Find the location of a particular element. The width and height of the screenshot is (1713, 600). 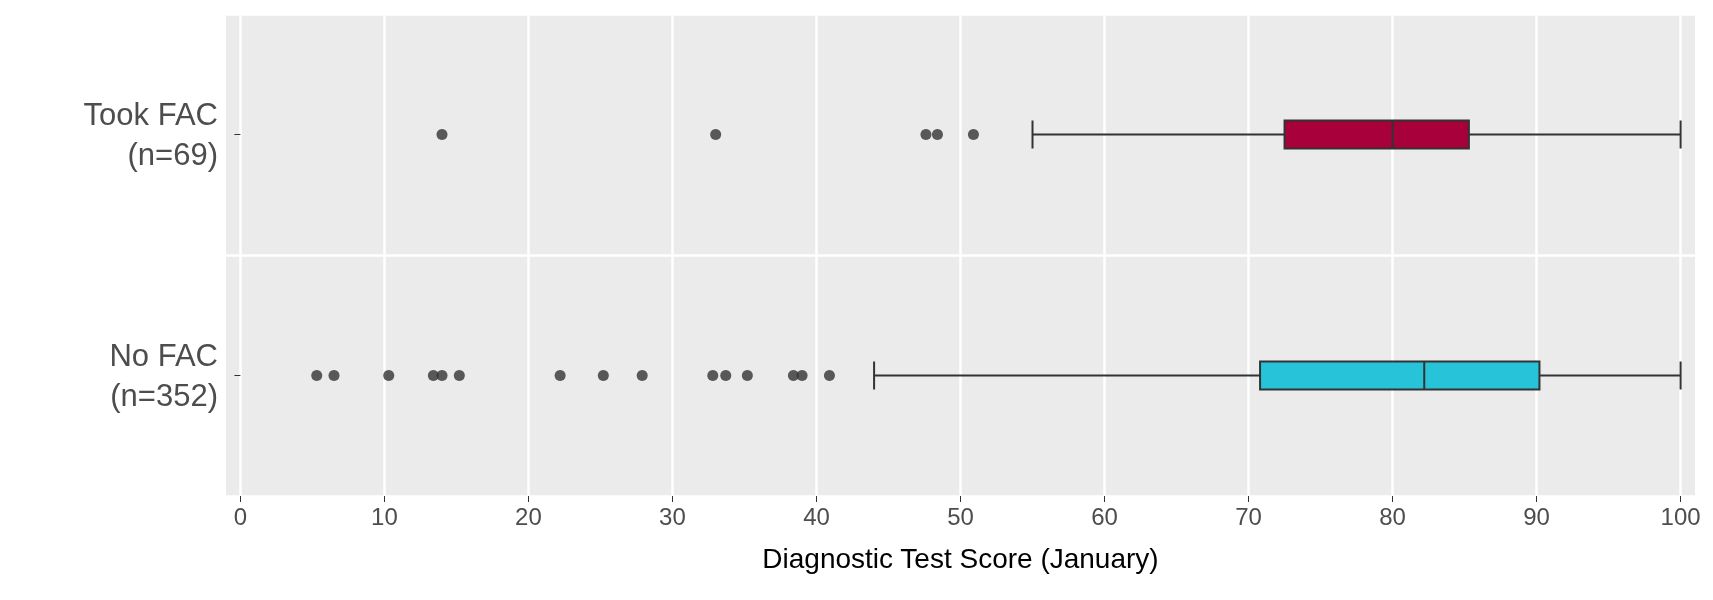

x-tick-label: 60 is located at coordinates (1104, 516).